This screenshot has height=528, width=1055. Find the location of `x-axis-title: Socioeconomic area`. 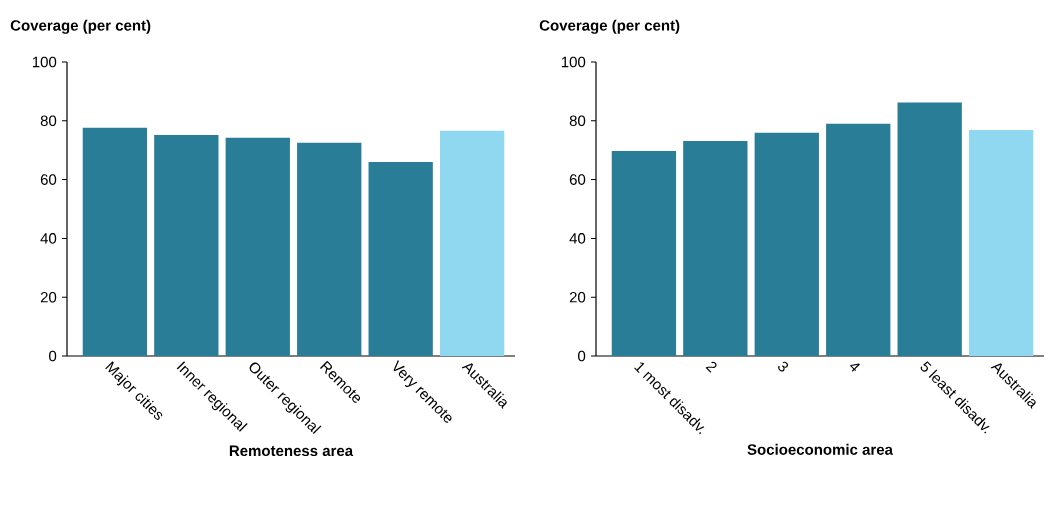

x-axis-title: Socioeconomic area is located at coordinates (820, 449).